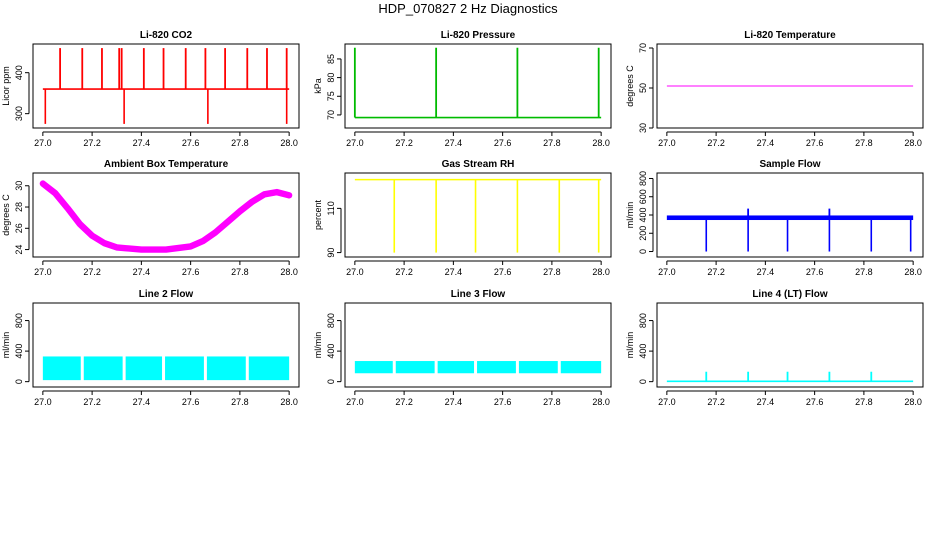 The width and height of the screenshot is (936, 540). Describe the element at coordinates (166, 294) in the screenshot. I see `chart-title: Line 2 Flow` at that location.